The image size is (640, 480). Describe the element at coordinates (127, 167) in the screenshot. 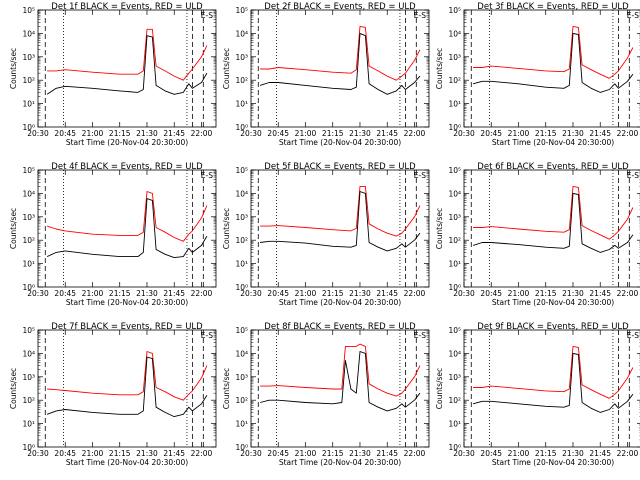

I see `panel-title: Det 4f BLACK = Events, RED = ULD` at that location.